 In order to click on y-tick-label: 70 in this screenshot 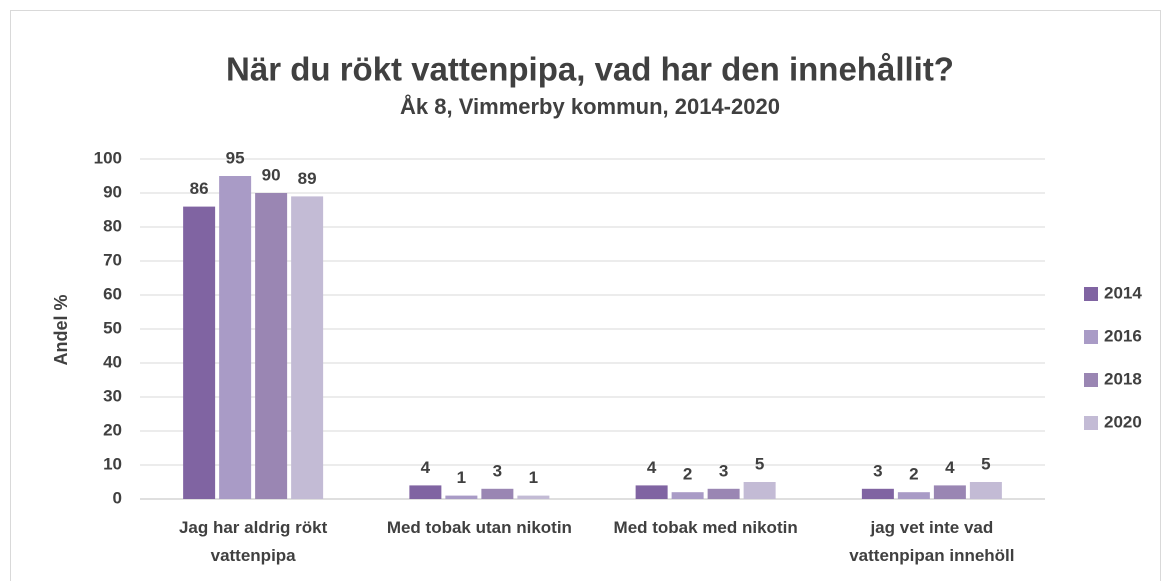, I will do `click(112, 259)`.